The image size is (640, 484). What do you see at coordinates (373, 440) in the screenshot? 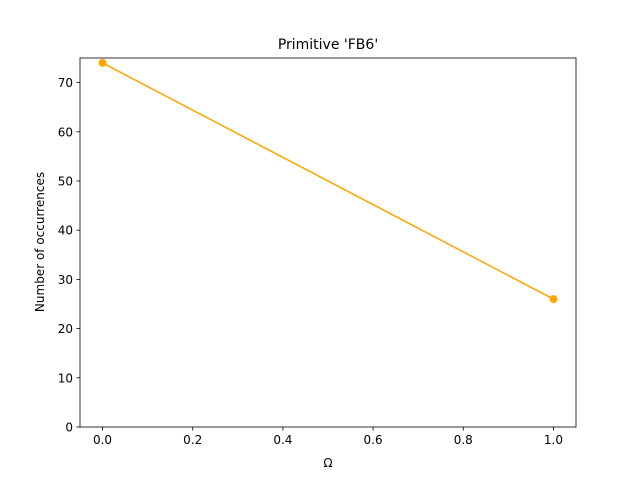
I see `x-tick-label: 0.6` at bounding box center [373, 440].